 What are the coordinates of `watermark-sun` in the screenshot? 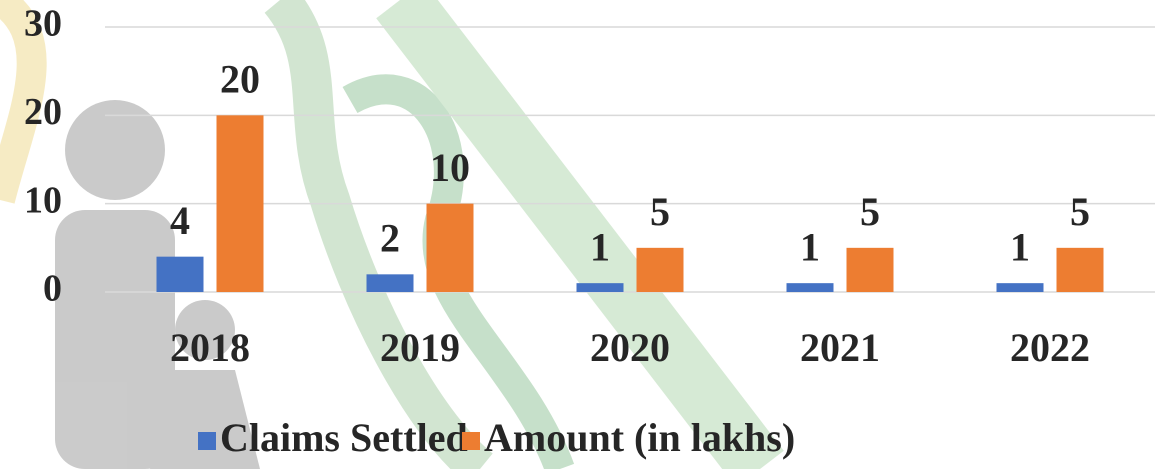 It's located at (23, 102).